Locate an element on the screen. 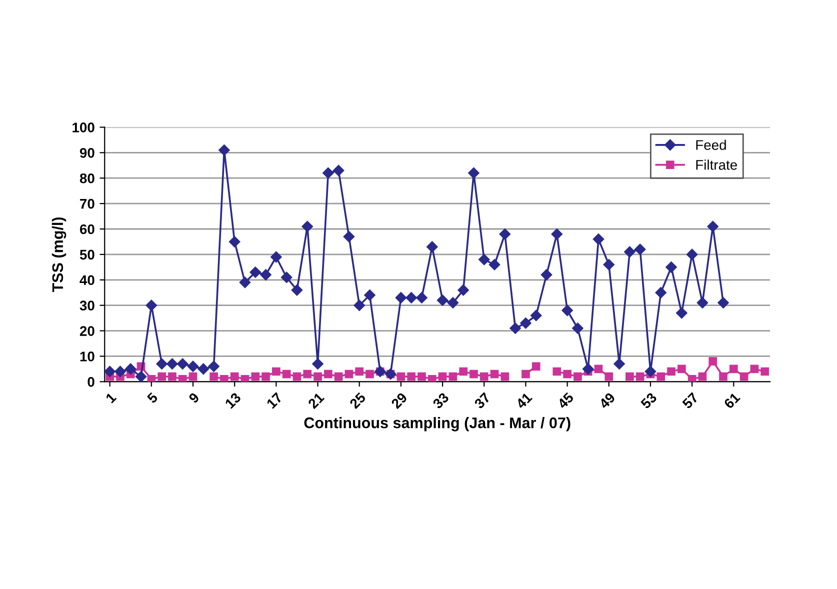 The image size is (837, 589). x-tick-label: 21 is located at coordinates (316, 401).